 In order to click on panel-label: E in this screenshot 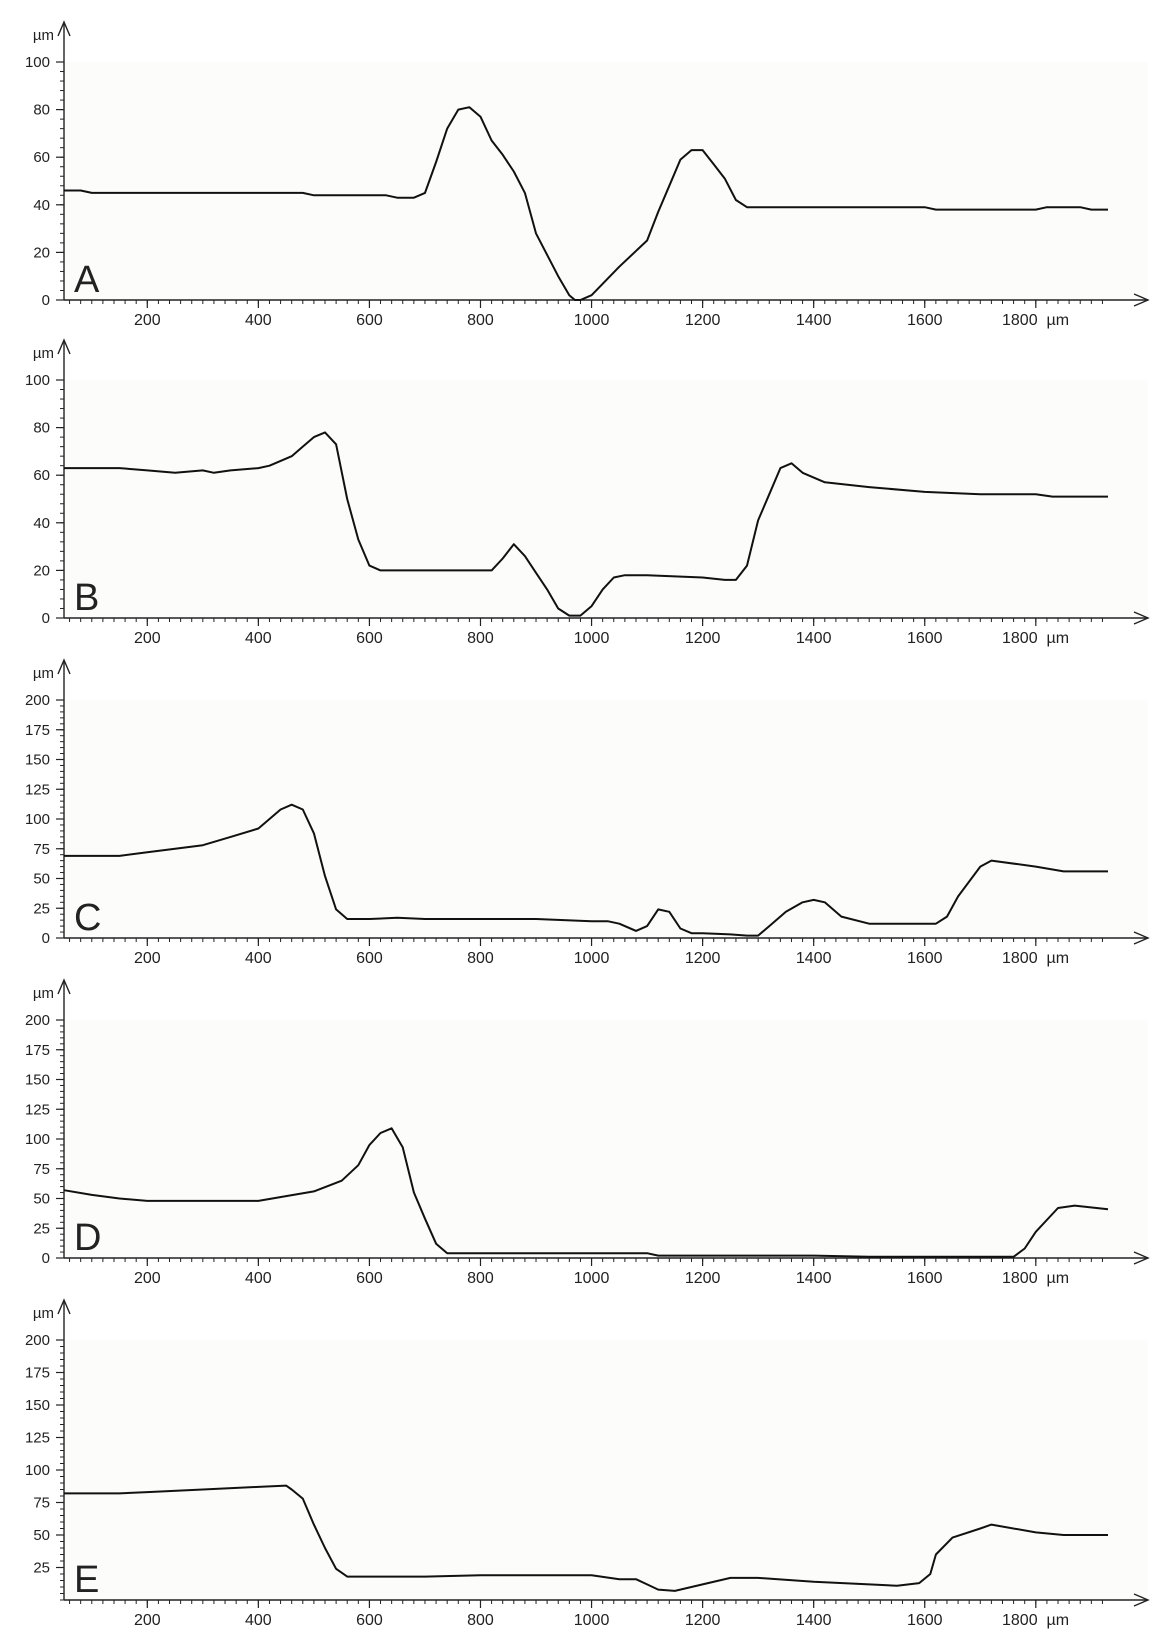, I will do `click(86, 1580)`.